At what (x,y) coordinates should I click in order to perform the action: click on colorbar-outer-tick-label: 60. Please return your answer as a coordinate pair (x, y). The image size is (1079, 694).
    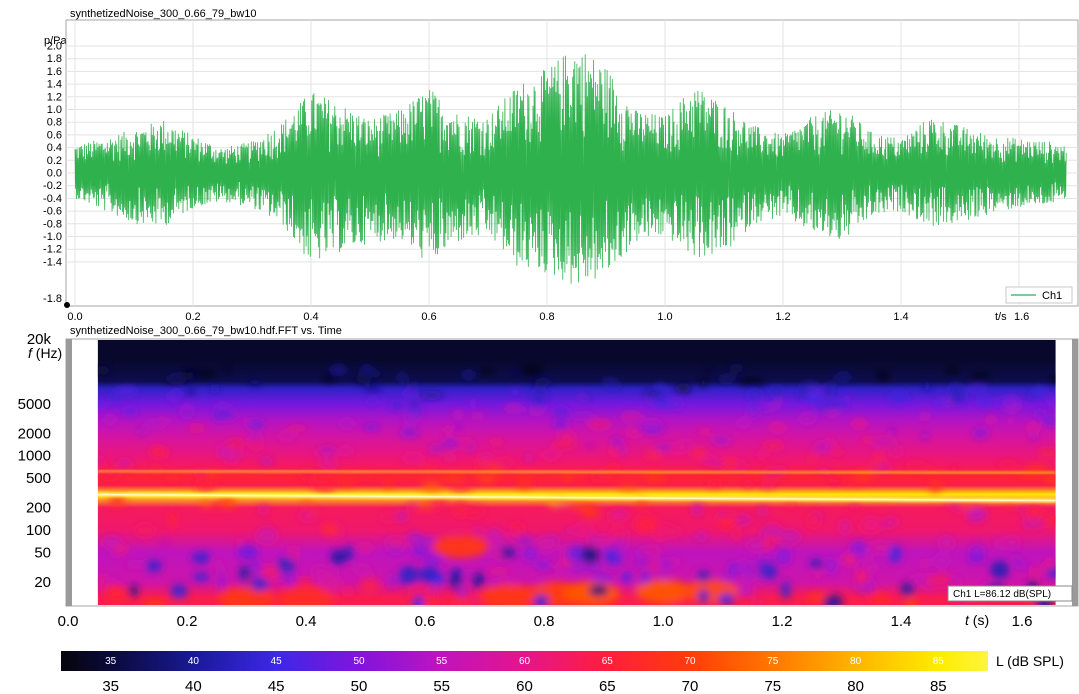
    Looking at the image, I should click on (524, 686).